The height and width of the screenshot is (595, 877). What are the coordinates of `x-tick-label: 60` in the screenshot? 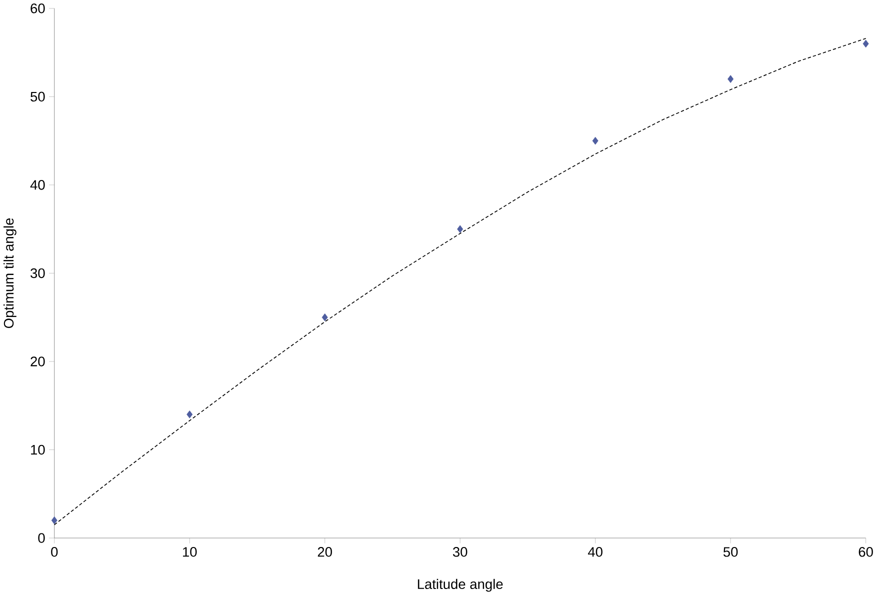 It's located at (865, 551).